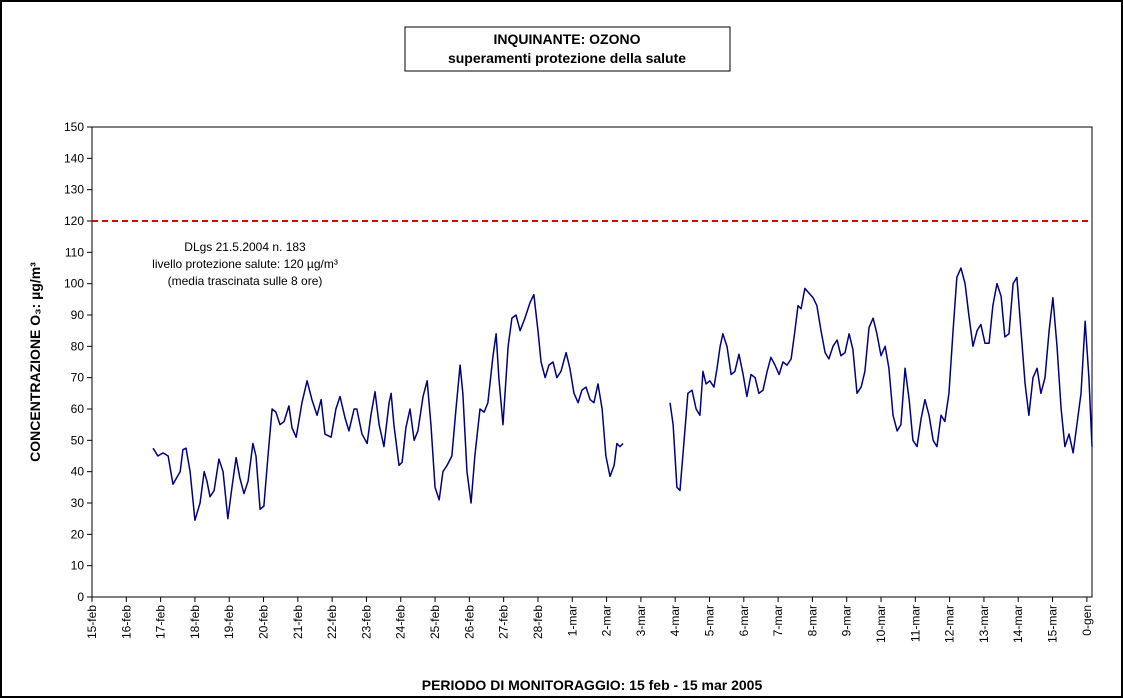  What do you see at coordinates (245, 281) in the screenshot?
I see `threshold-annotation: (media trascinata sulle 8 ore)` at bounding box center [245, 281].